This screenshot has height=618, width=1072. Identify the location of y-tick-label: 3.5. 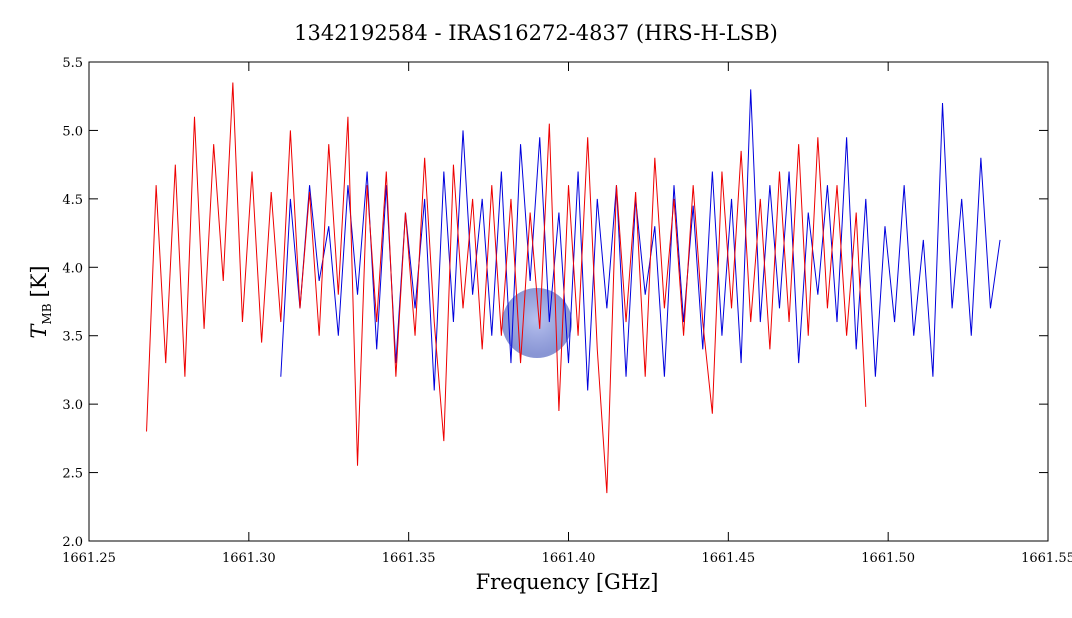
(72, 337).